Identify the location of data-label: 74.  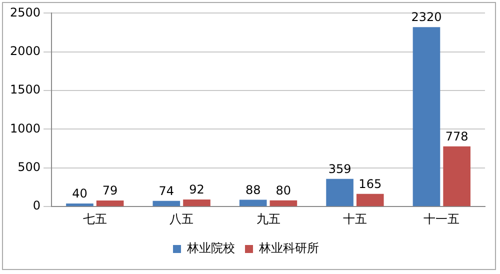
(166, 191).